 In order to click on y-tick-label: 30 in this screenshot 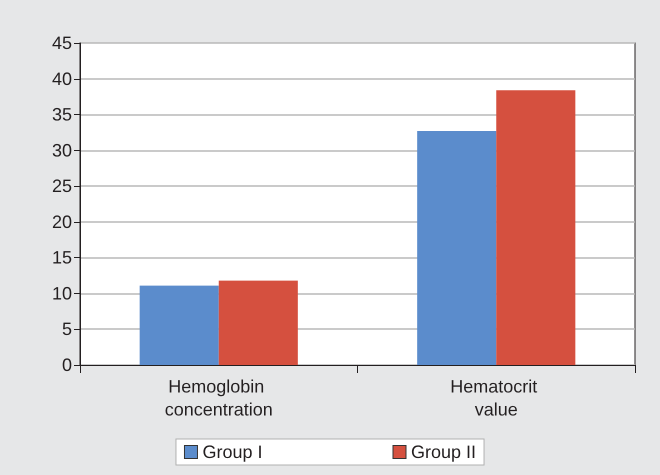, I will do `click(62, 150)`.